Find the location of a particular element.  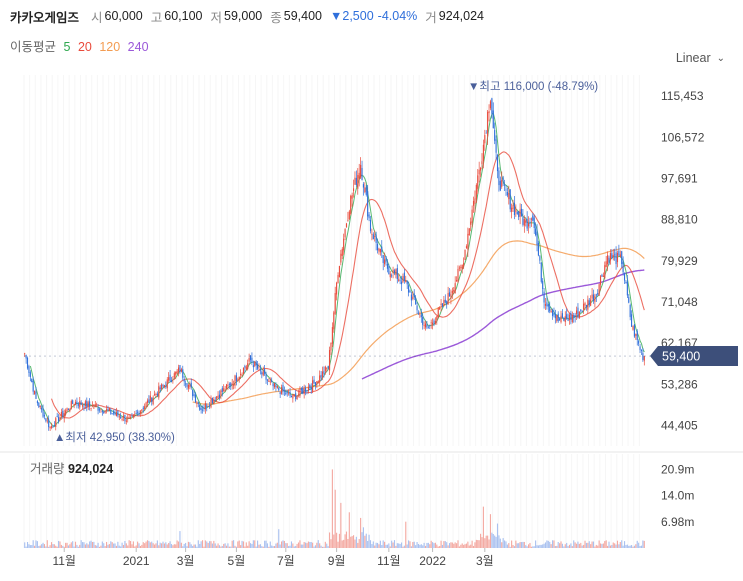

moving-average-legend: 이동평균 5 20 120 240 is located at coordinates (81, 45).